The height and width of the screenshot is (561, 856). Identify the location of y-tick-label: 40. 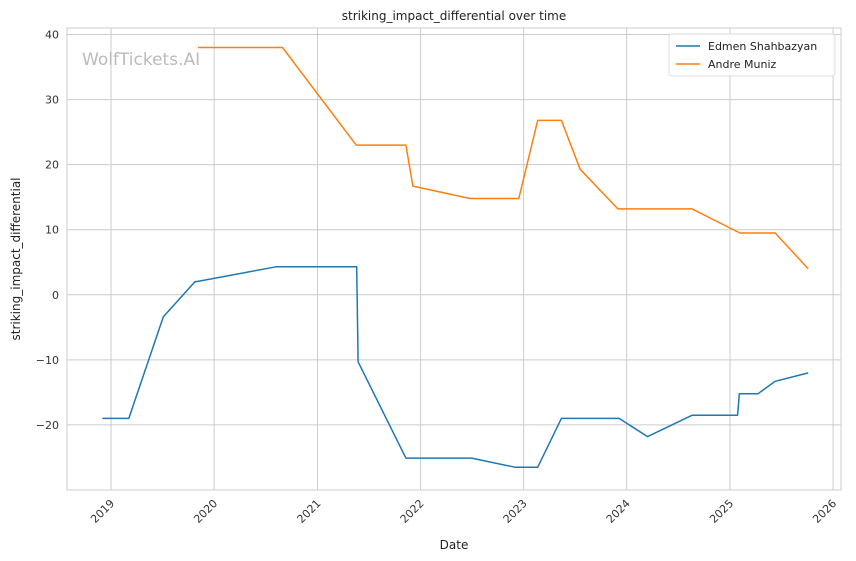
(52, 35).